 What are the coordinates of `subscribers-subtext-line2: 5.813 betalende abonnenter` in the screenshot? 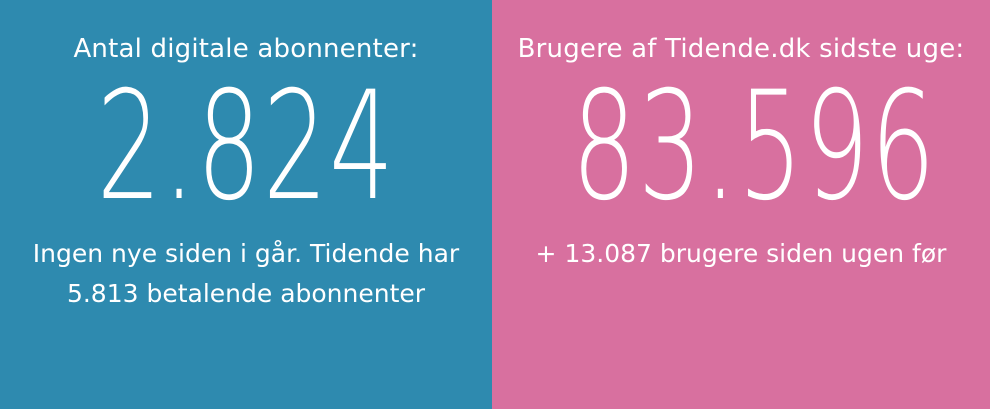 It's located at (246, 293).